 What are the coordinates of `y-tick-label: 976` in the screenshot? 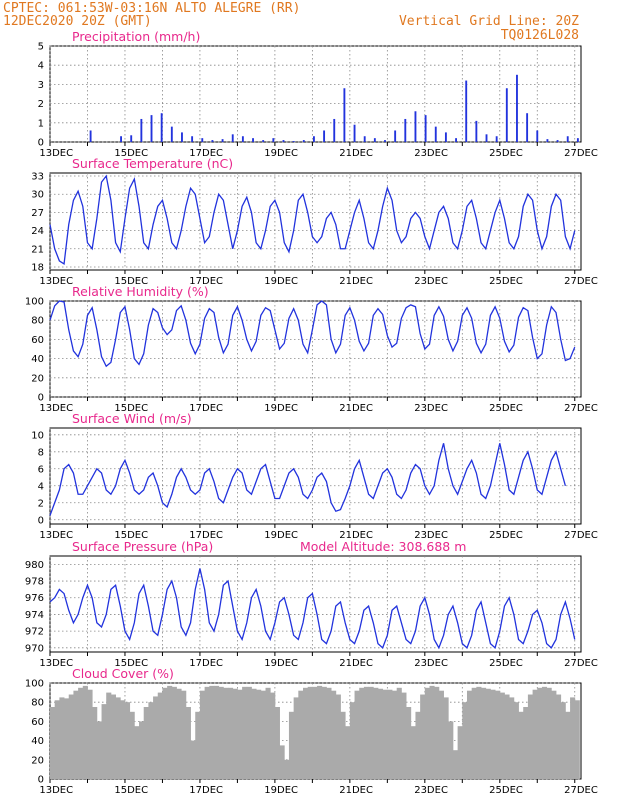 It's located at (34, 598).